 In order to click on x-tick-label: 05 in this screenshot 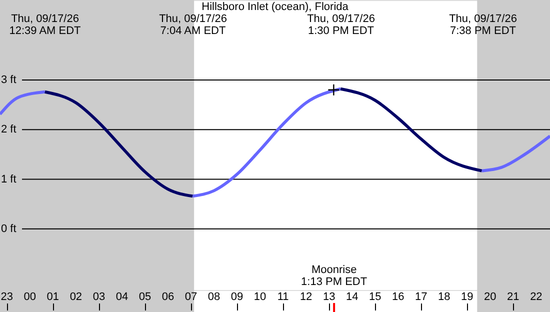, I will do `click(145, 297)`.